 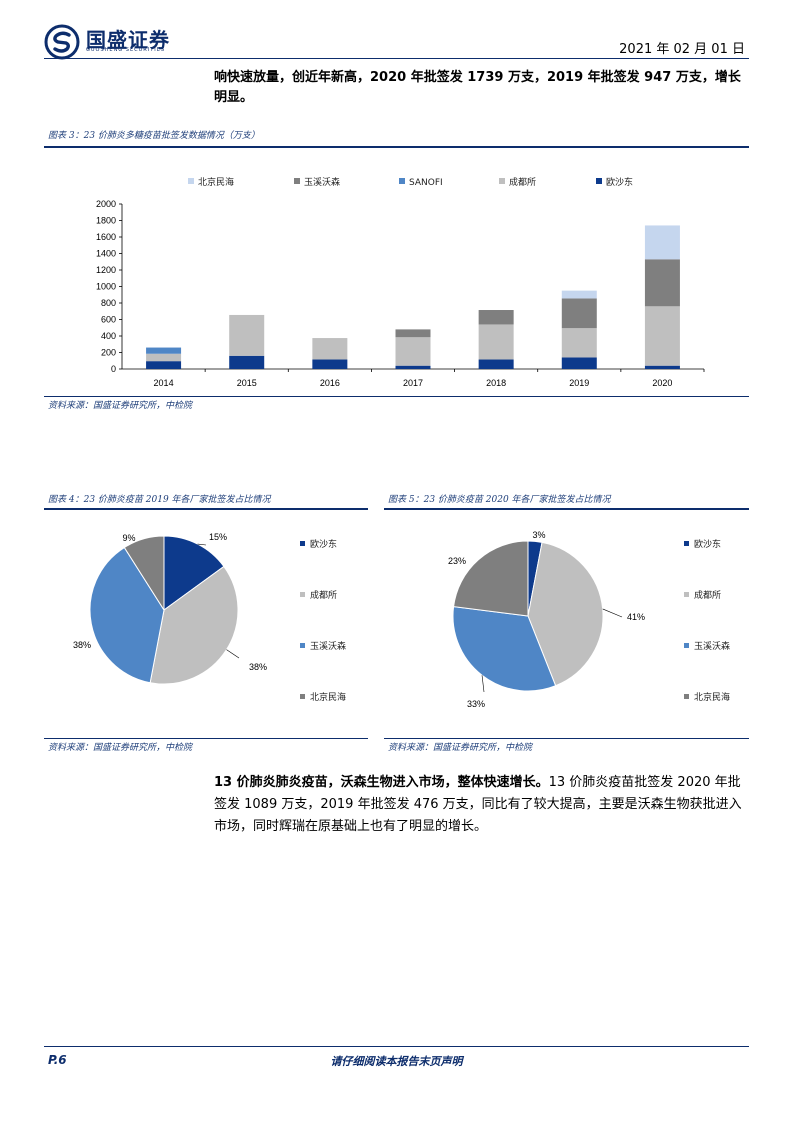 What do you see at coordinates (460, 748) in the screenshot?
I see `fig5-source: 资料来源：国盛证券研究所，中检院` at bounding box center [460, 748].